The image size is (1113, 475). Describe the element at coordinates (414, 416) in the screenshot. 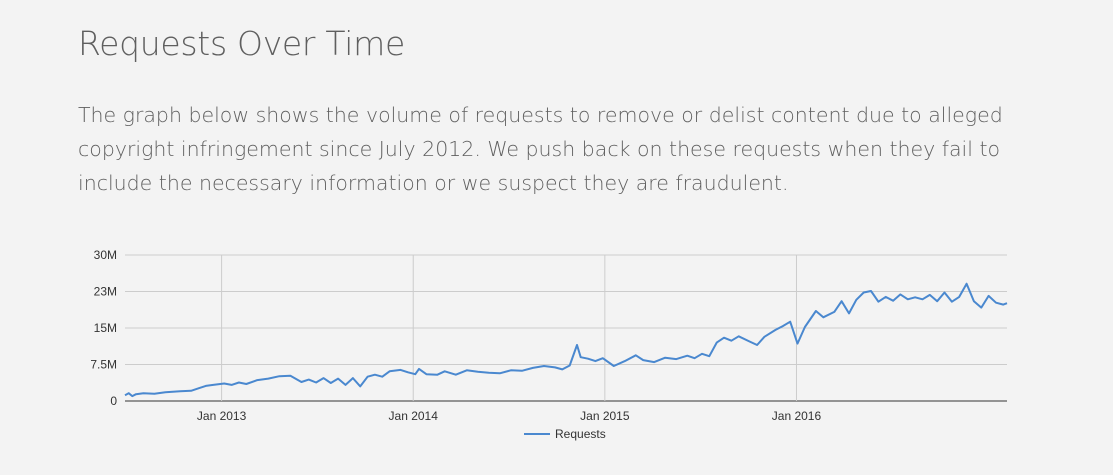

I see `x-tick-label: Jan 2014` at that location.